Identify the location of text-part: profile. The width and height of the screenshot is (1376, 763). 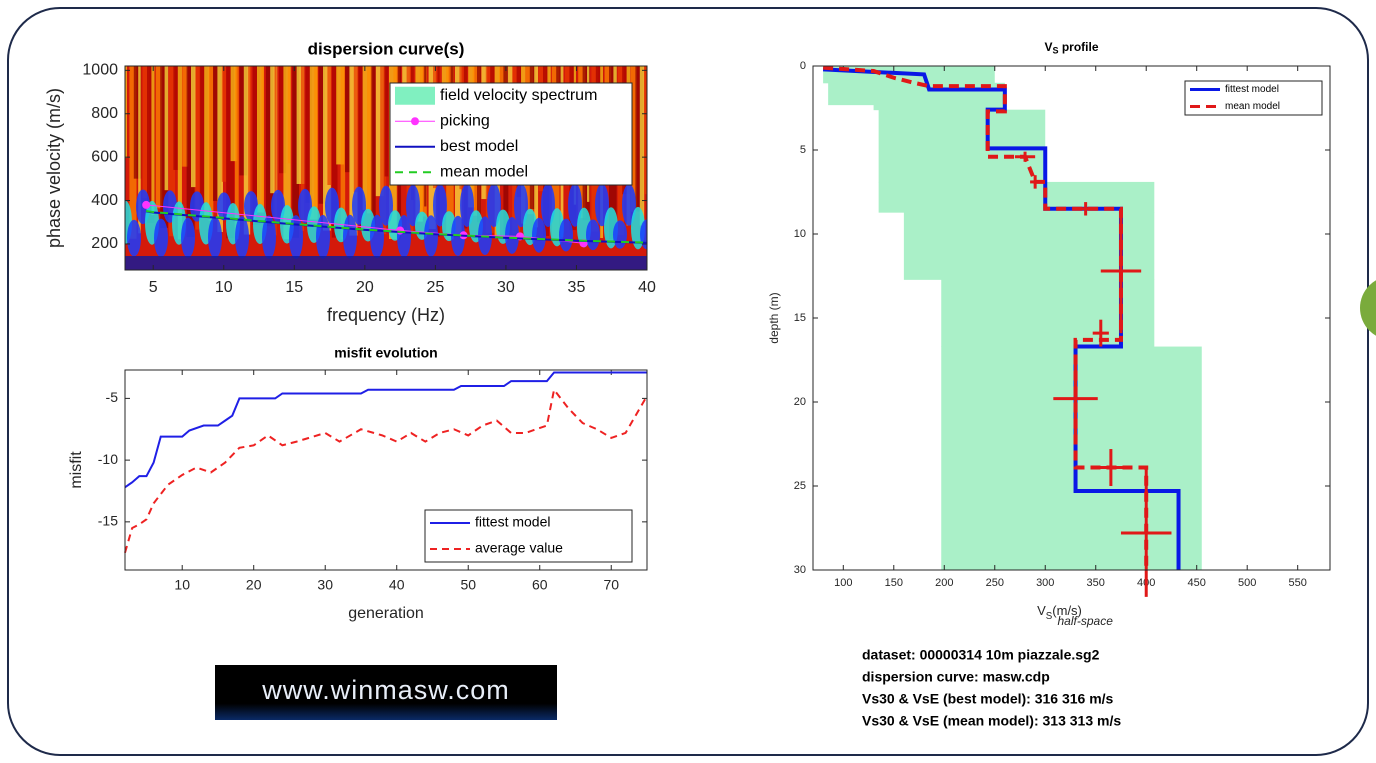
(1079, 47).